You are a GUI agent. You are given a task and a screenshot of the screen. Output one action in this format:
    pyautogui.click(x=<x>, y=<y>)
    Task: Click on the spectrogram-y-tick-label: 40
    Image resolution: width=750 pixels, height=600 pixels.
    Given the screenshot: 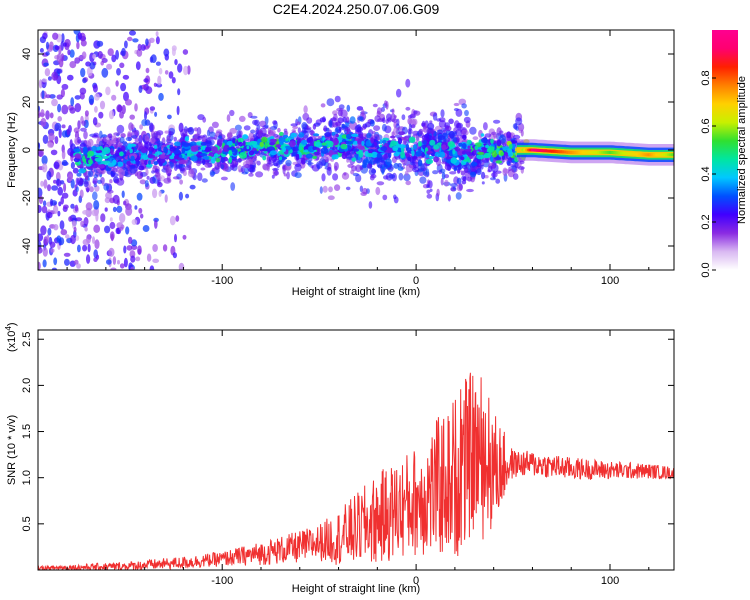 What is the action you would take?
    pyautogui.click(x=27, y=54)
    